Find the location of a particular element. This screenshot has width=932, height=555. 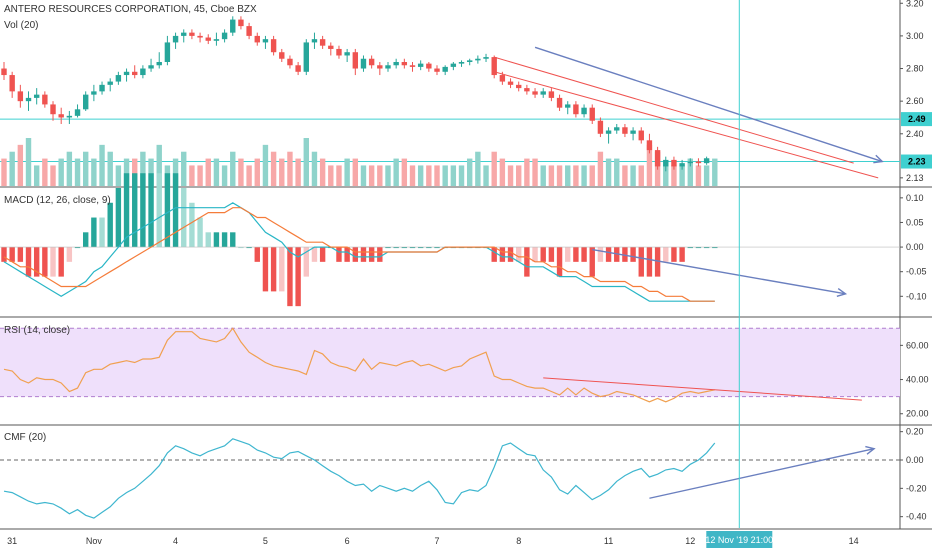

rsi-band-fill is located at coordinates (450, 362).